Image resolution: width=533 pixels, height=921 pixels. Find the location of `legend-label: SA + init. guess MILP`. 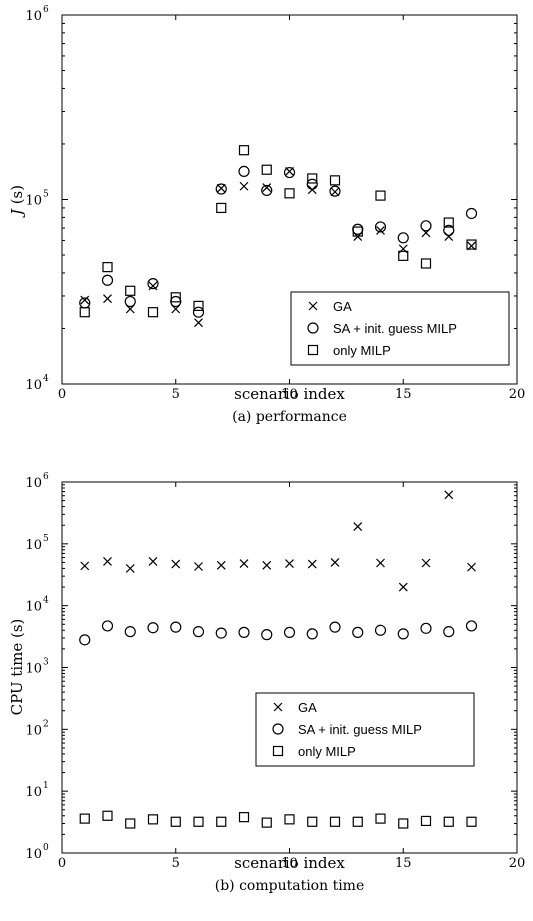

legend-label: SA + init. guess MILP is located at coordinates (360, 729).